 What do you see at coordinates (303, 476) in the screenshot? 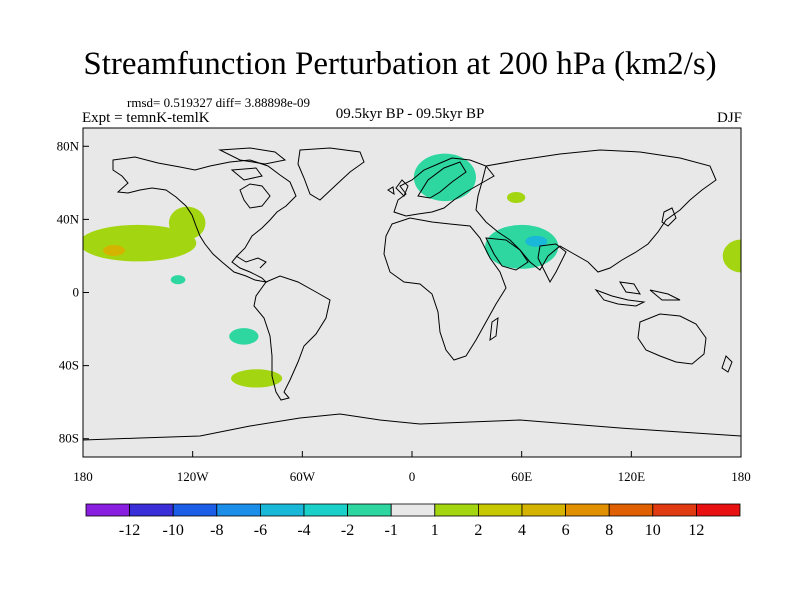
I see `lon-tick-label: 60W` at bounding box center [303, 476].